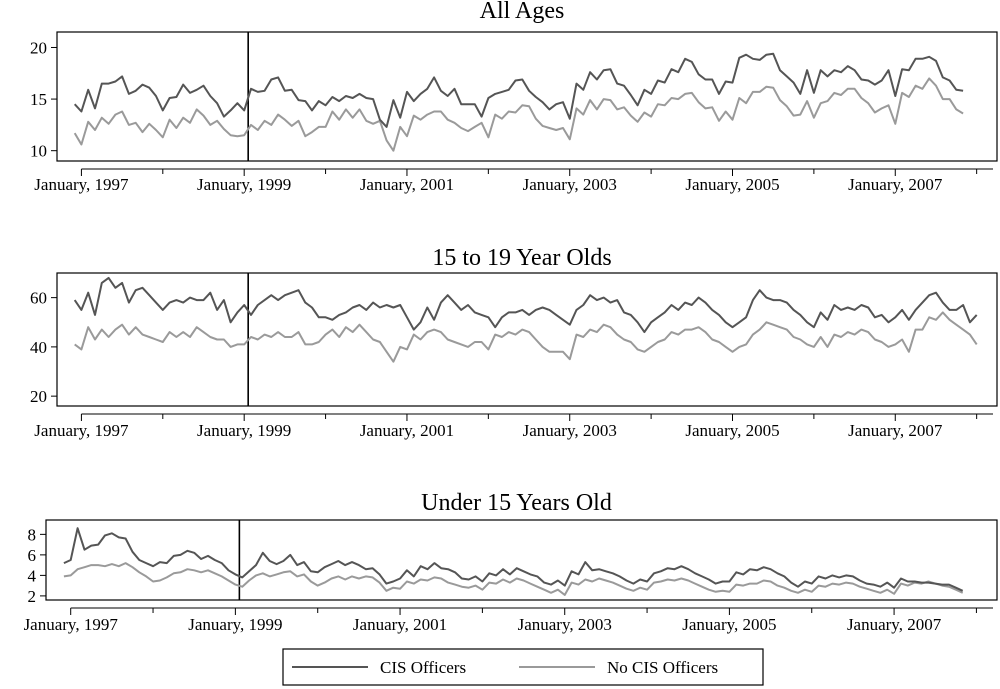  I want to click on y-tick-label: 8, so click(32, 534).